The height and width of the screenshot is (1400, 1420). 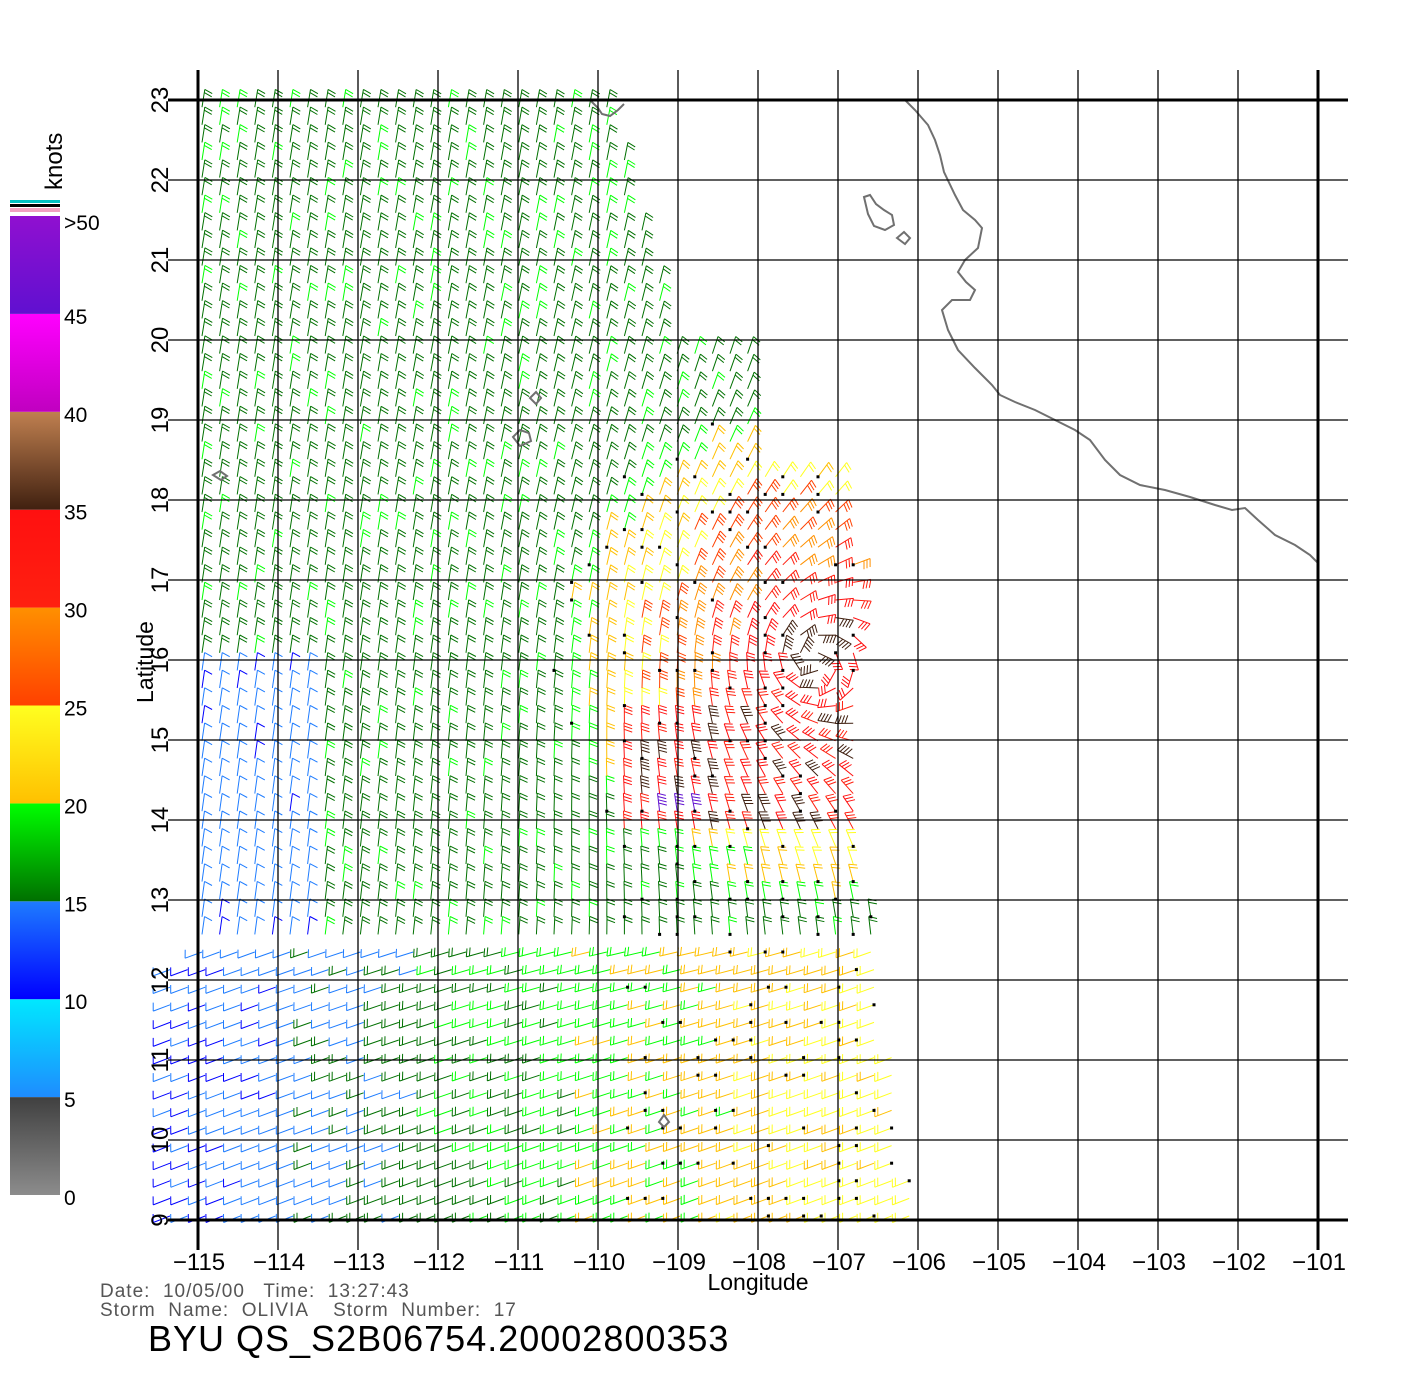 I want to click on colorbar-segment, so click(x=35, y=362).